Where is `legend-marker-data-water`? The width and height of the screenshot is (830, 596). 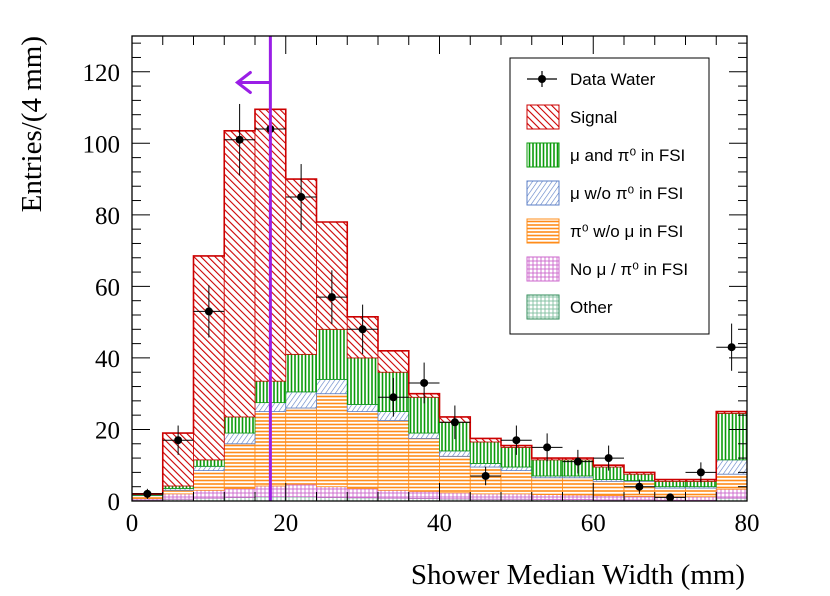 legend-marker-data-water is located at coordinates (542, 79).